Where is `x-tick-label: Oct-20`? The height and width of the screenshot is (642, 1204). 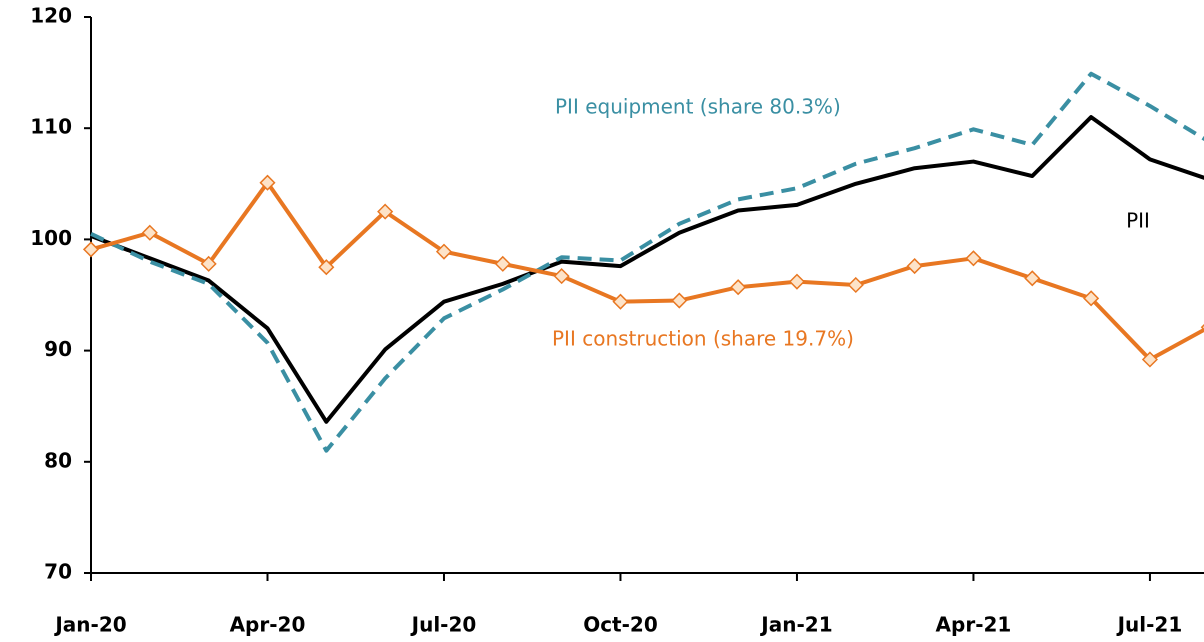
x-tick-label: Oct-20 is located at coordinates (620, 625).